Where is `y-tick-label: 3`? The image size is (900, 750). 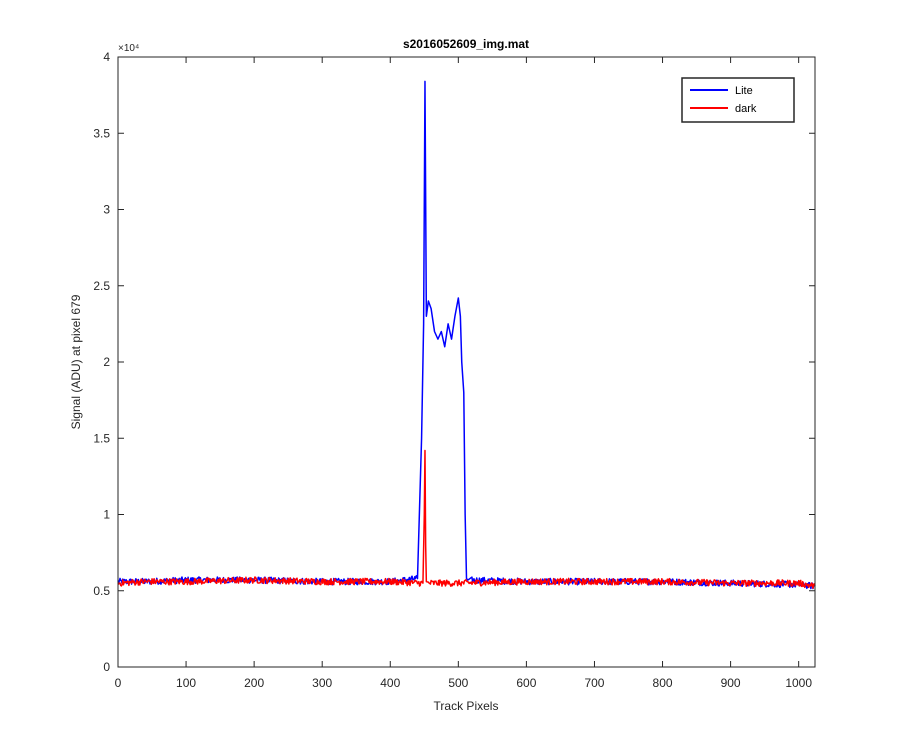
y-tick-label: 3 is located at coordinates (106, 210).